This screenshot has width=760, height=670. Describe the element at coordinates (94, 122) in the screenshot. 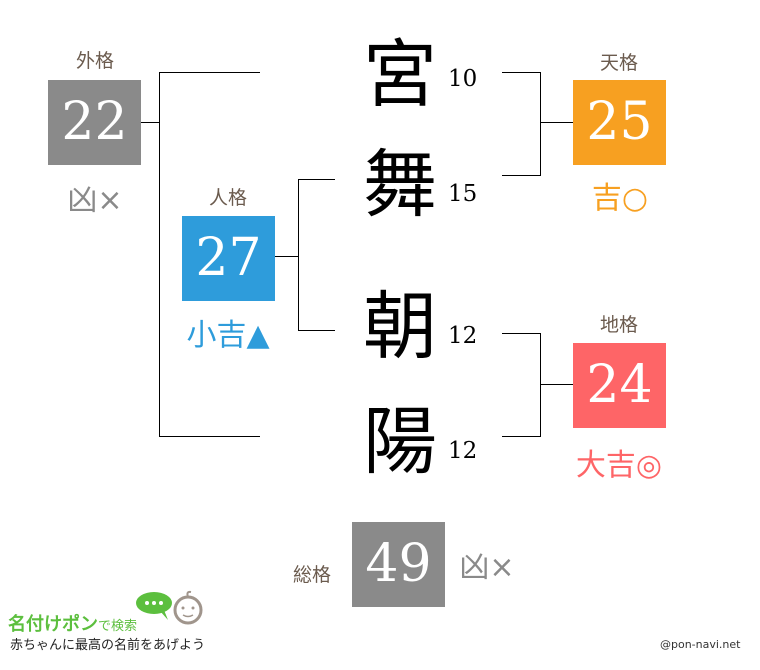

I see `gaikaku-value: 22` at that location.